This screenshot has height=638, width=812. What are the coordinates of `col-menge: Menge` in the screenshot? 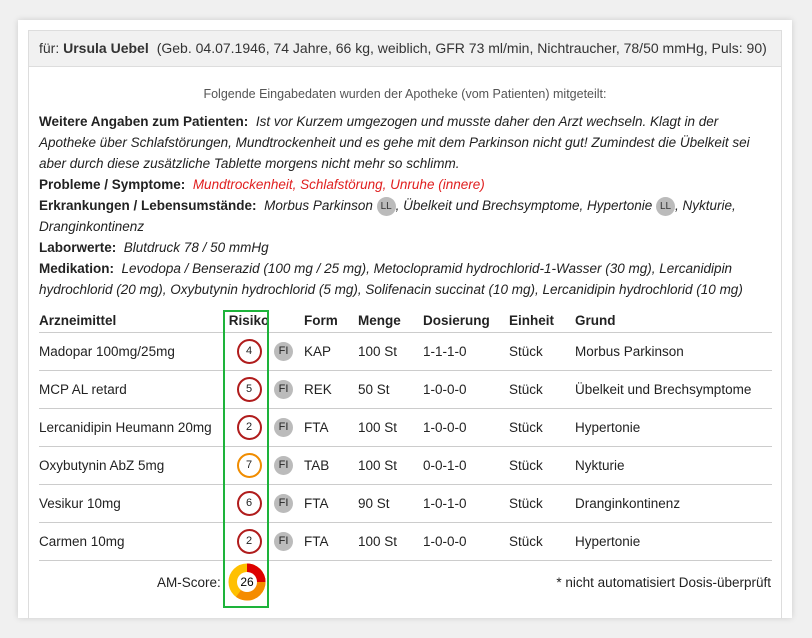 It's located at (390, 320).